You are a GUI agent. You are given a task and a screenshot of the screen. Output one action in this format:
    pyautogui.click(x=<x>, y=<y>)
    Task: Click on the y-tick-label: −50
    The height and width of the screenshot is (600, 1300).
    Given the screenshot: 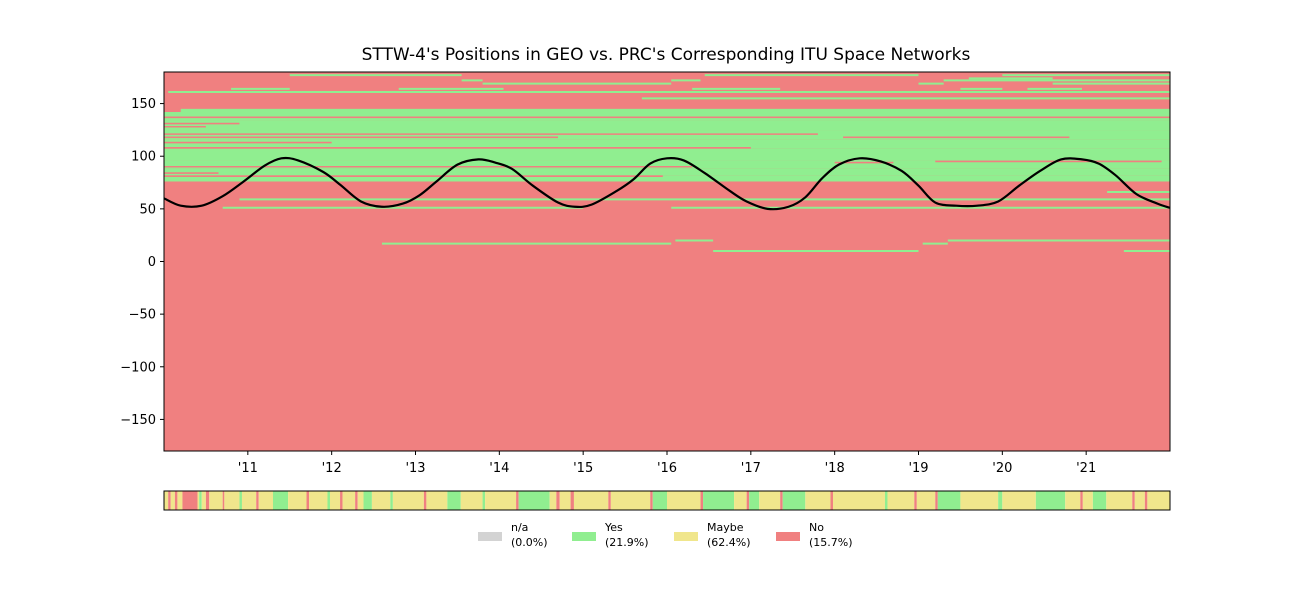 What is the action you would take?
    pyautogui.click(x=142, y=315)
    